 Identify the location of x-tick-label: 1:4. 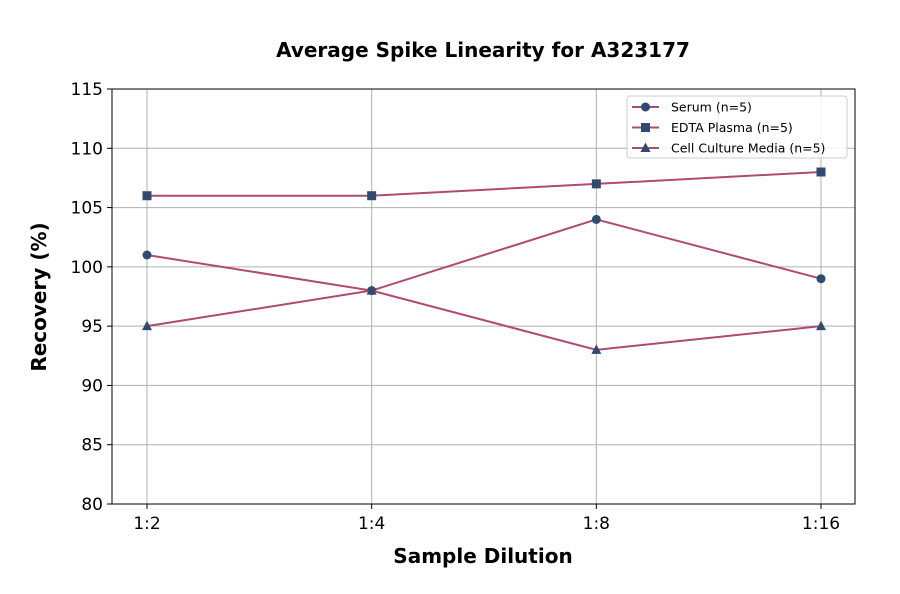
(371, 524).